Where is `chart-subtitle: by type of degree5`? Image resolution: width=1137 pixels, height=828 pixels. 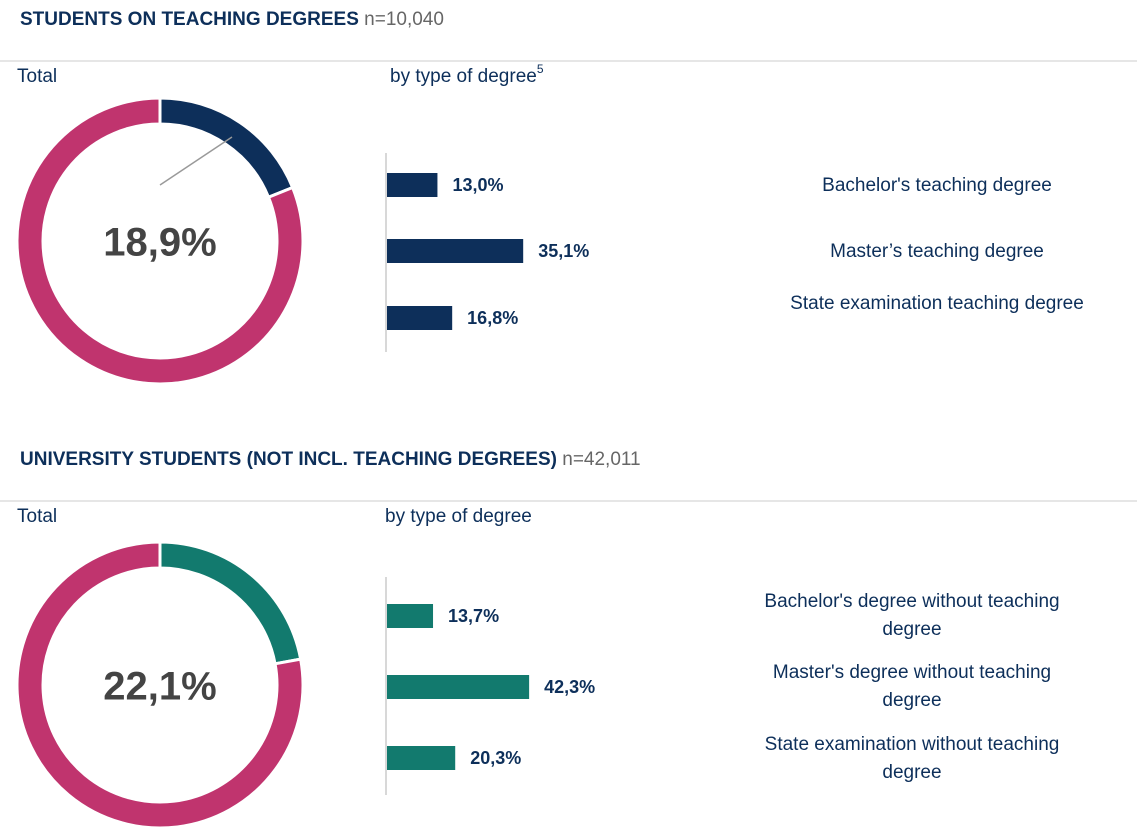
chart-subtitle: by type of degree5 is located at coordinates (467, 74).